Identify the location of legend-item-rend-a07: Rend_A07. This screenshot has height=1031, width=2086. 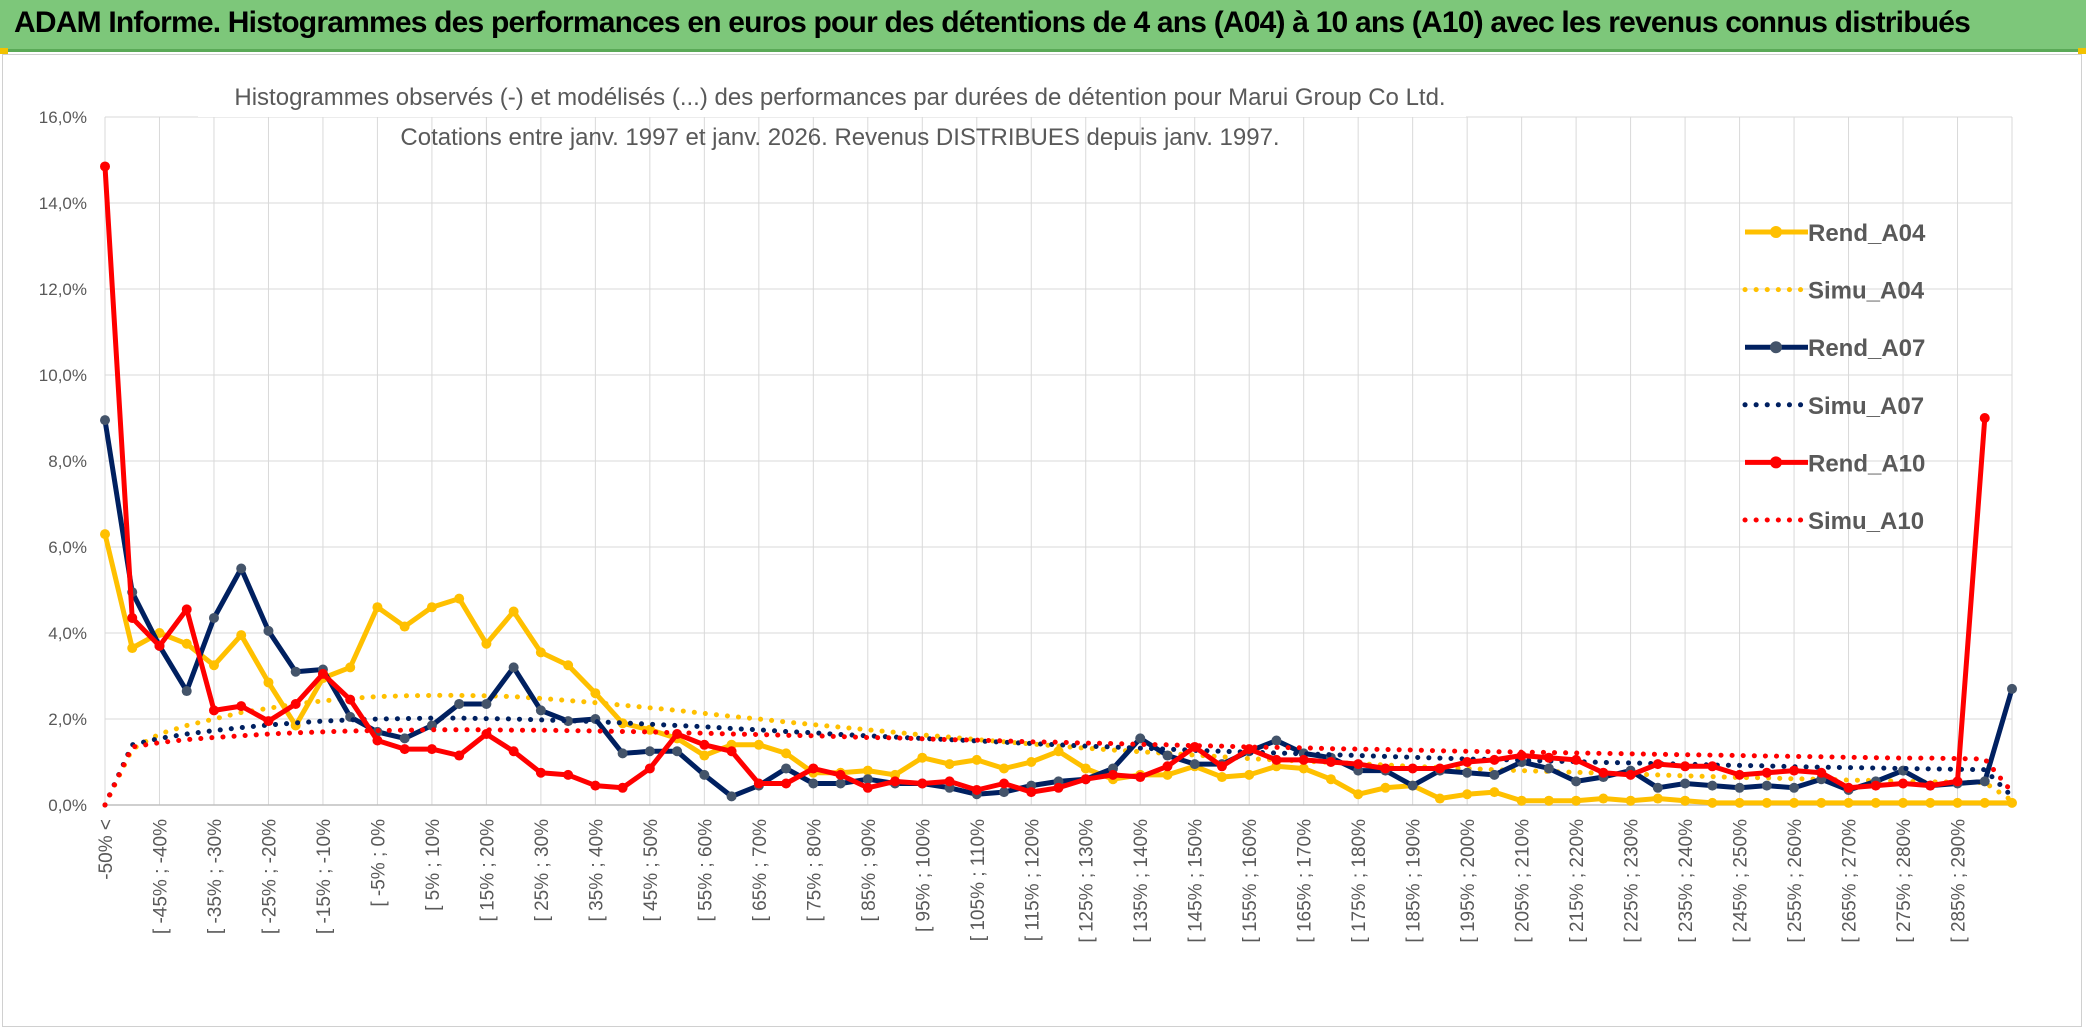
(1835, 348).